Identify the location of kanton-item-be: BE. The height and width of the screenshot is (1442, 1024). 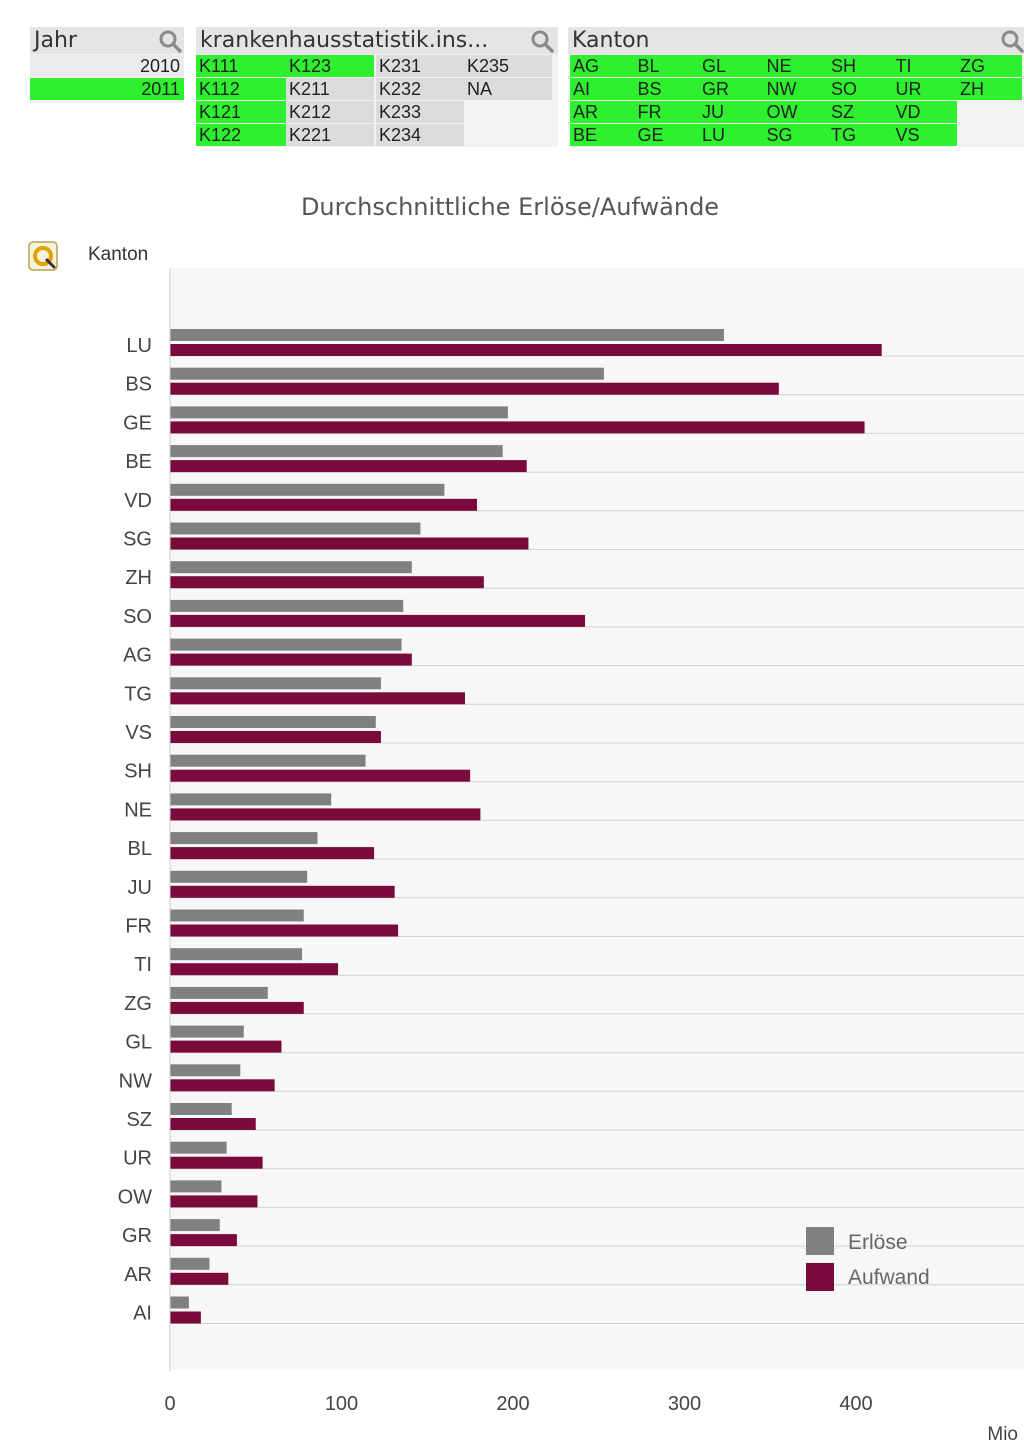
(602, 135).